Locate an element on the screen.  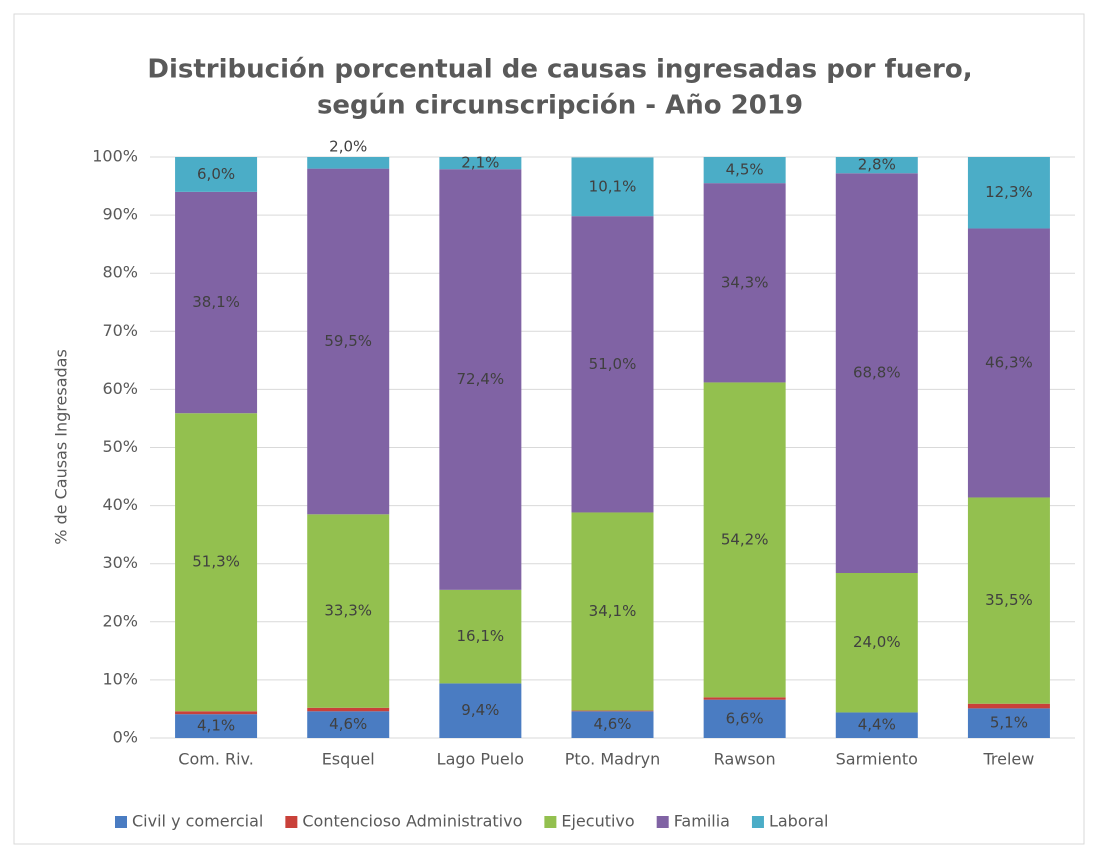
x-tick-label: Rawson is located at coordinates (745, 759).